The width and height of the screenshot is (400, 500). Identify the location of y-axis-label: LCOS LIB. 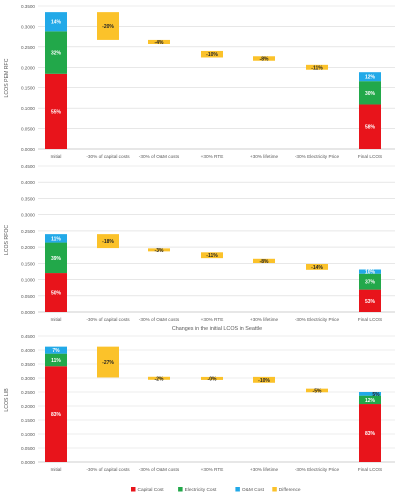
(7, 400).